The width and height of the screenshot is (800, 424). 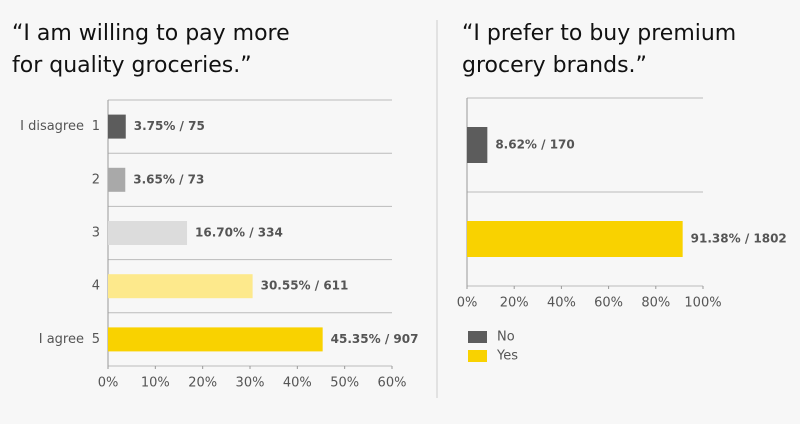 What do you see at coordinates (169, 126) in the screenshot?
I see `value-label: 3.75% / 75` at bounding box center [169, 126].